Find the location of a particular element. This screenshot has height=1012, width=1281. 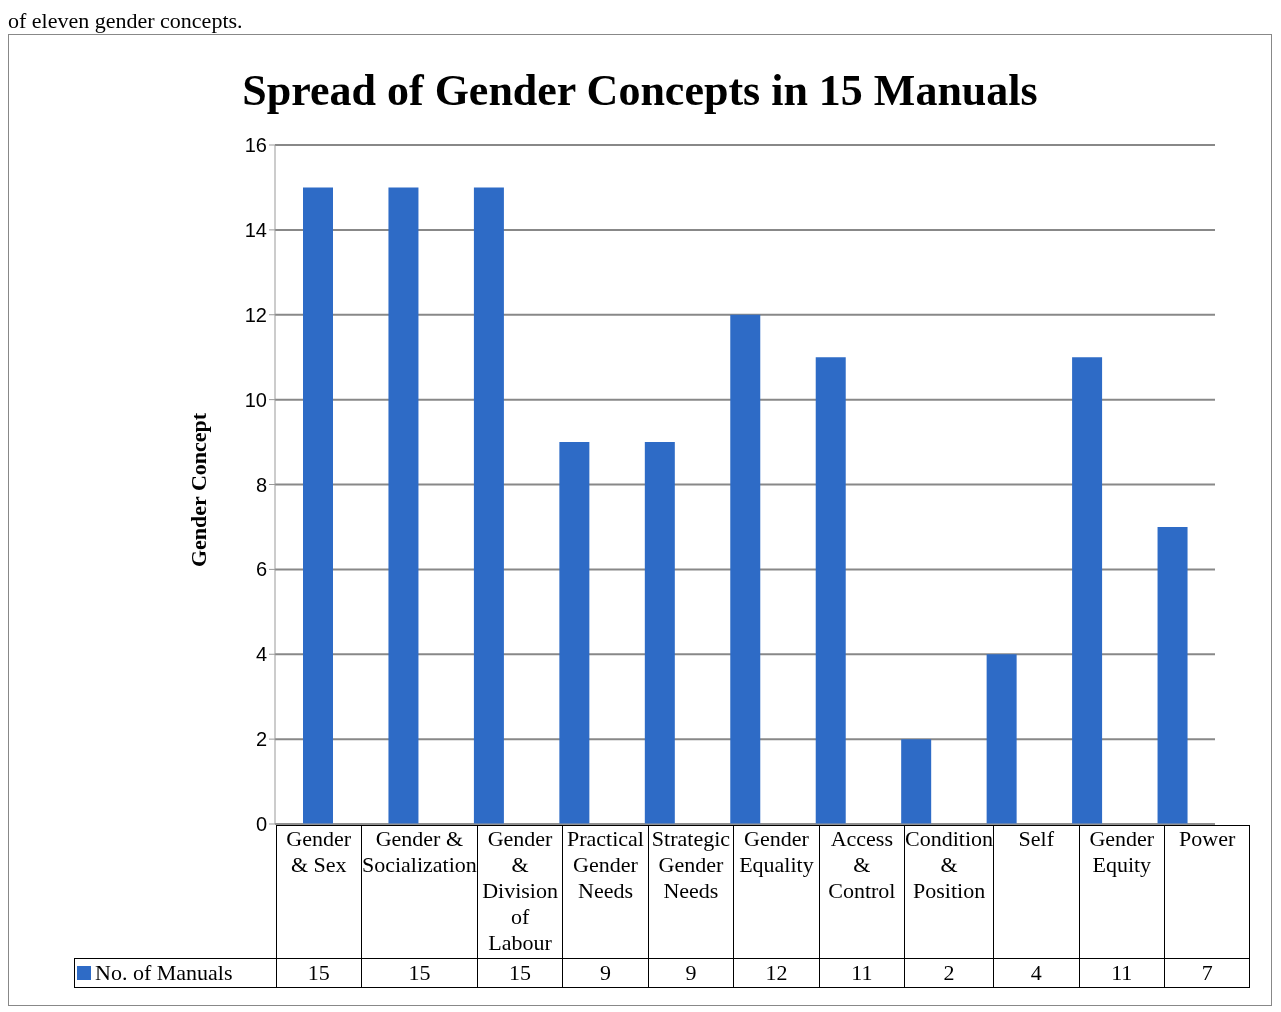

x-tick-label: Gender & Division of Labour is located at coordinates (520, 892).